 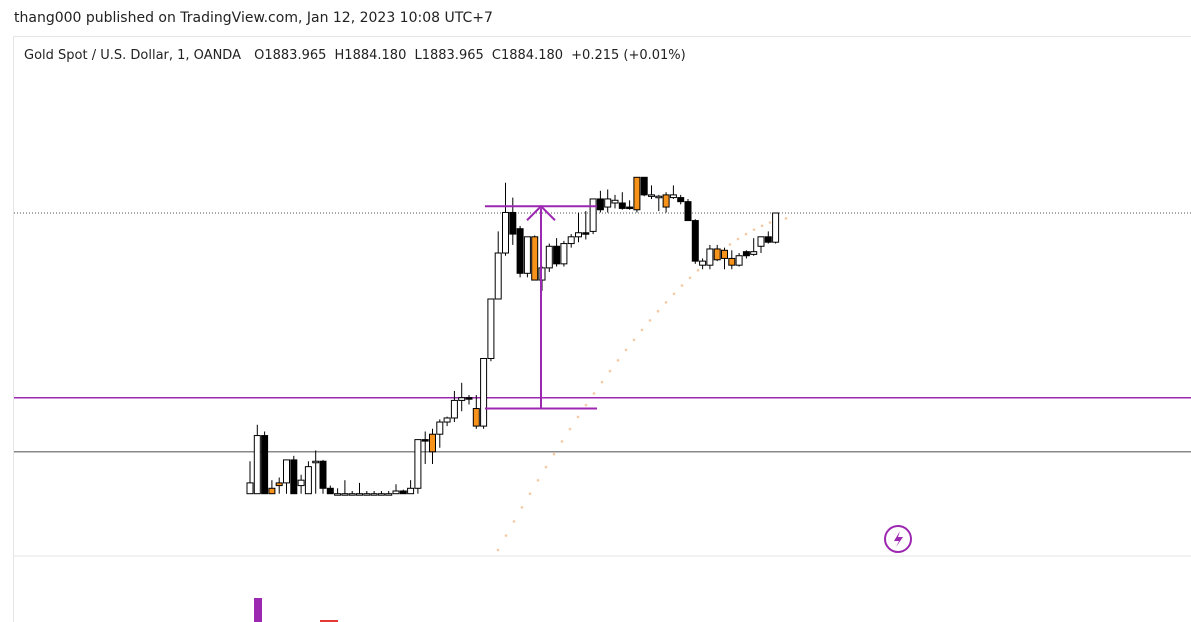 What do you see at coordinates (132, 55) in the screenshot?
I see `legend-symbol: Gold Spot / U.S. Dollar, 1, OANDA` at bounding box center [132, 55].